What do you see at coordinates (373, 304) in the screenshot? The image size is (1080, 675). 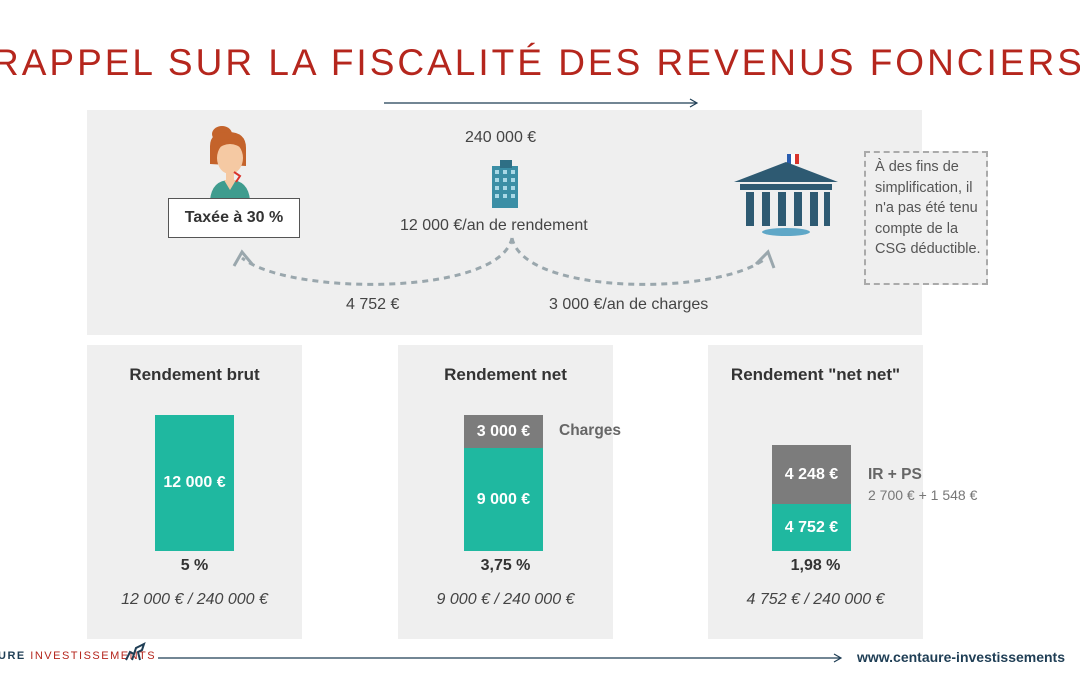 I see `tax-flow-amount: 4 752 €` at bounding box center [373, 304].